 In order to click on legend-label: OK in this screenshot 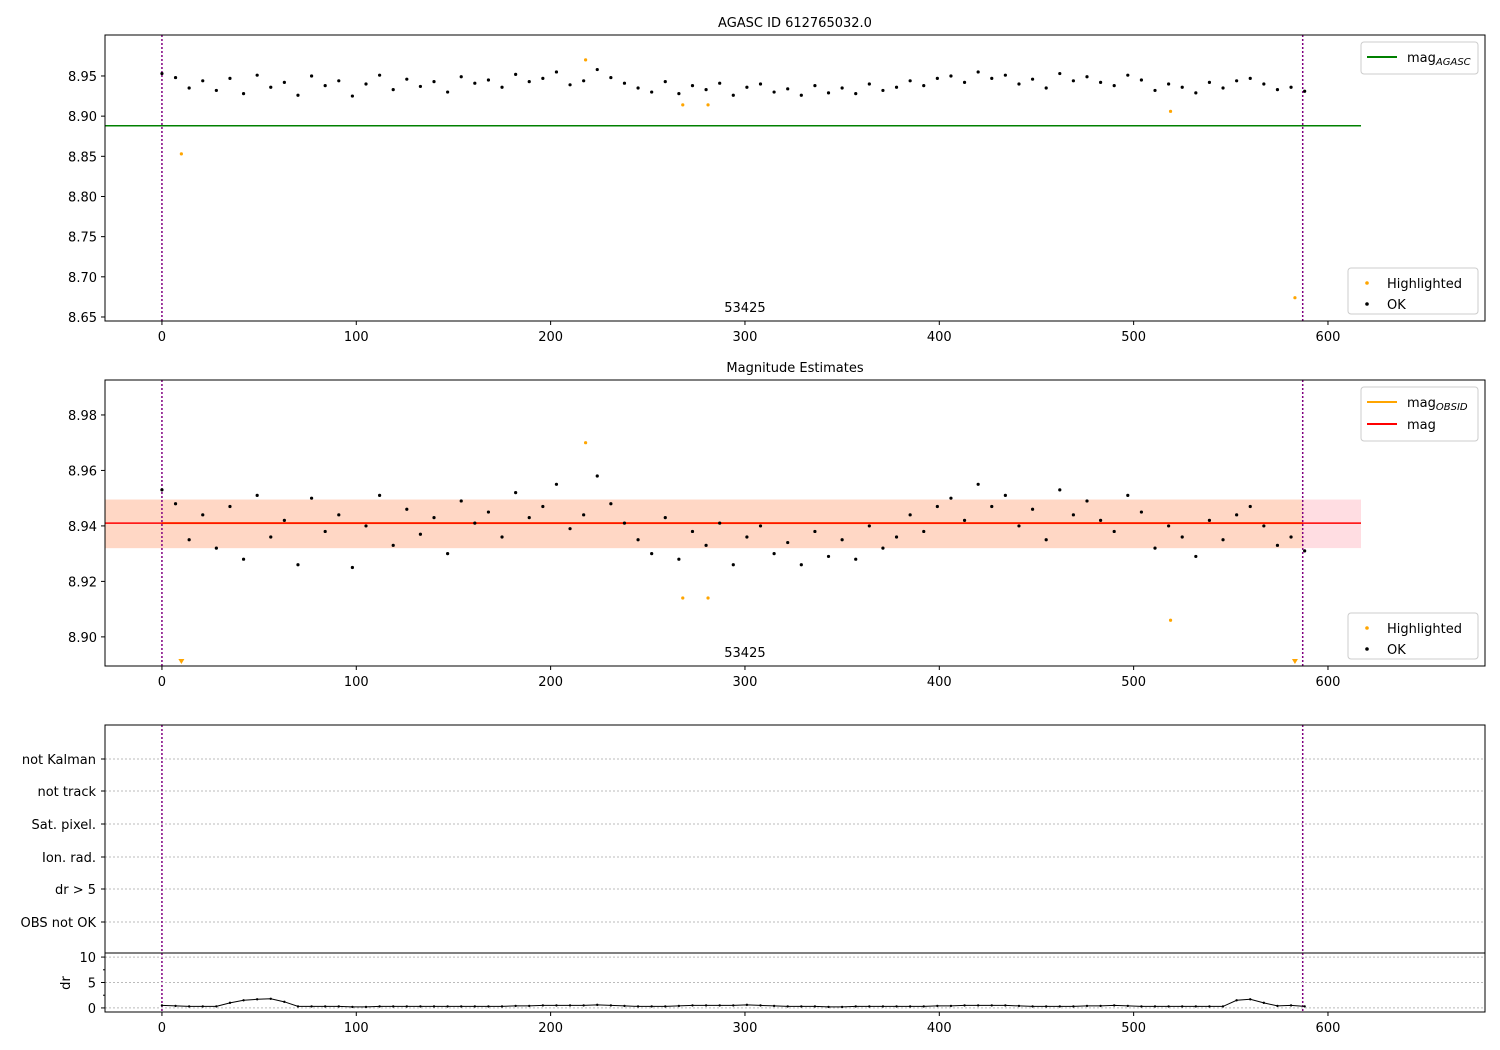, I will do `click(1396, 305)`.